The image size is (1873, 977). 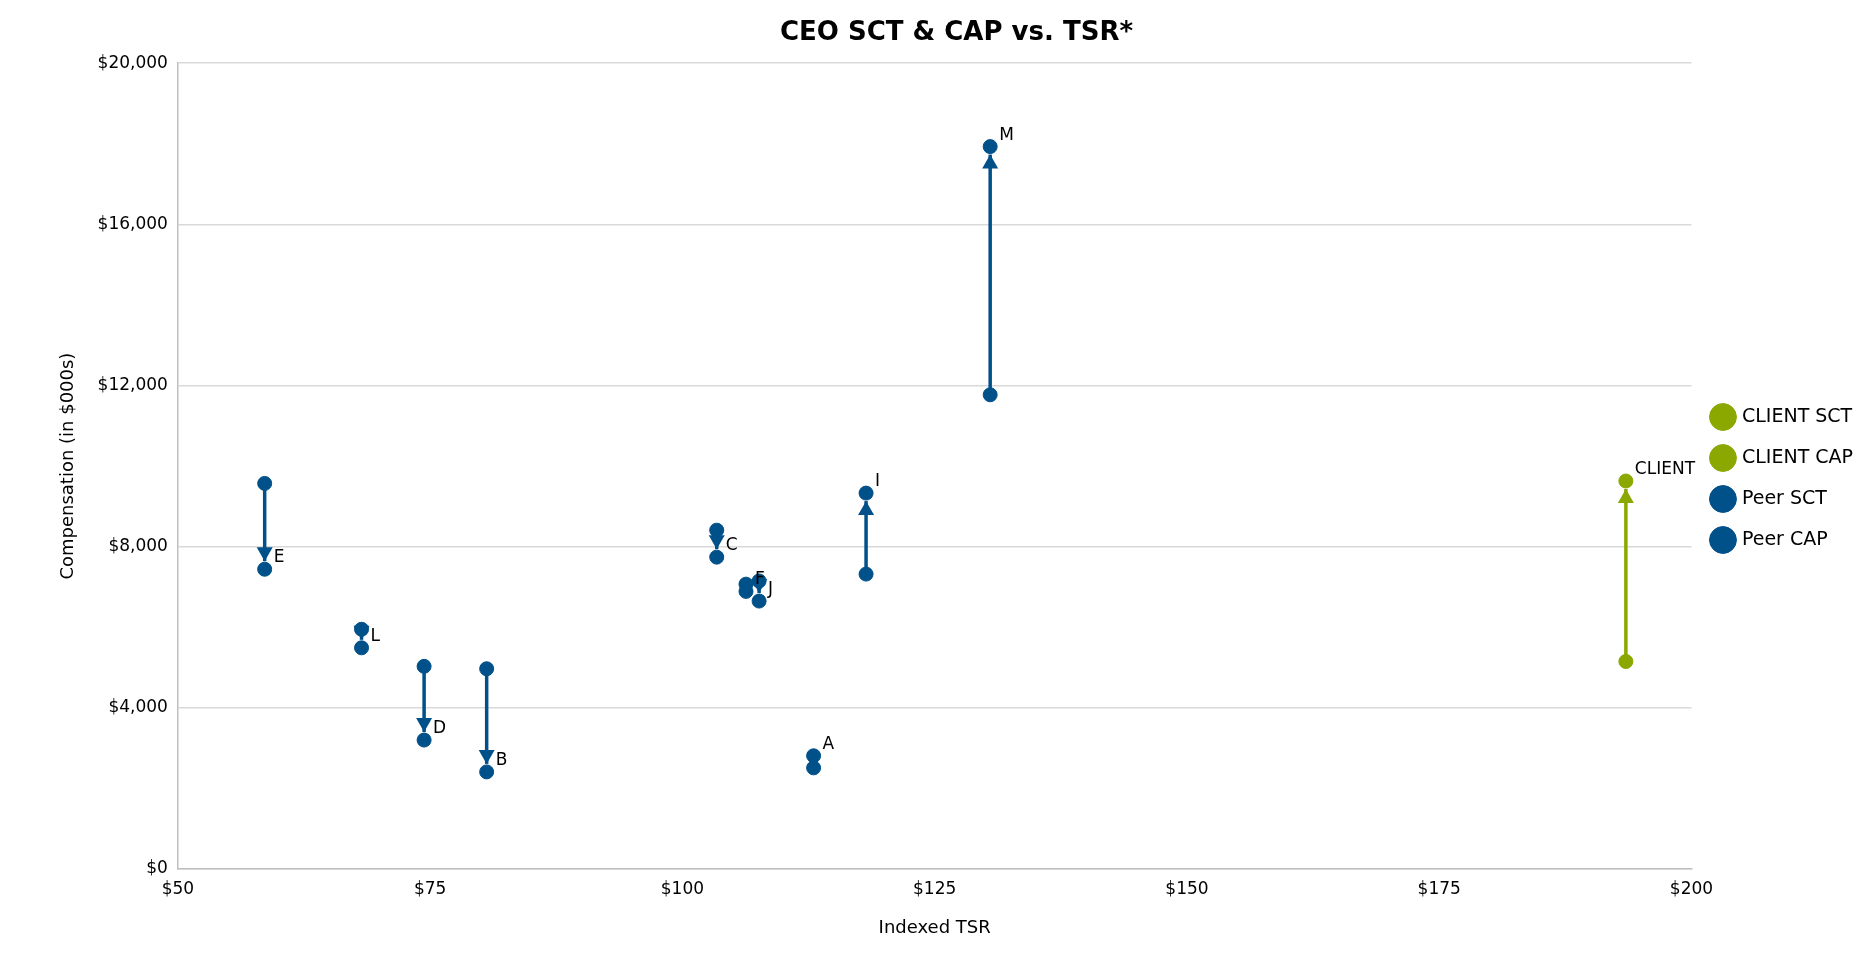 I want to click on annotation: C, so click(x=731, y=544).